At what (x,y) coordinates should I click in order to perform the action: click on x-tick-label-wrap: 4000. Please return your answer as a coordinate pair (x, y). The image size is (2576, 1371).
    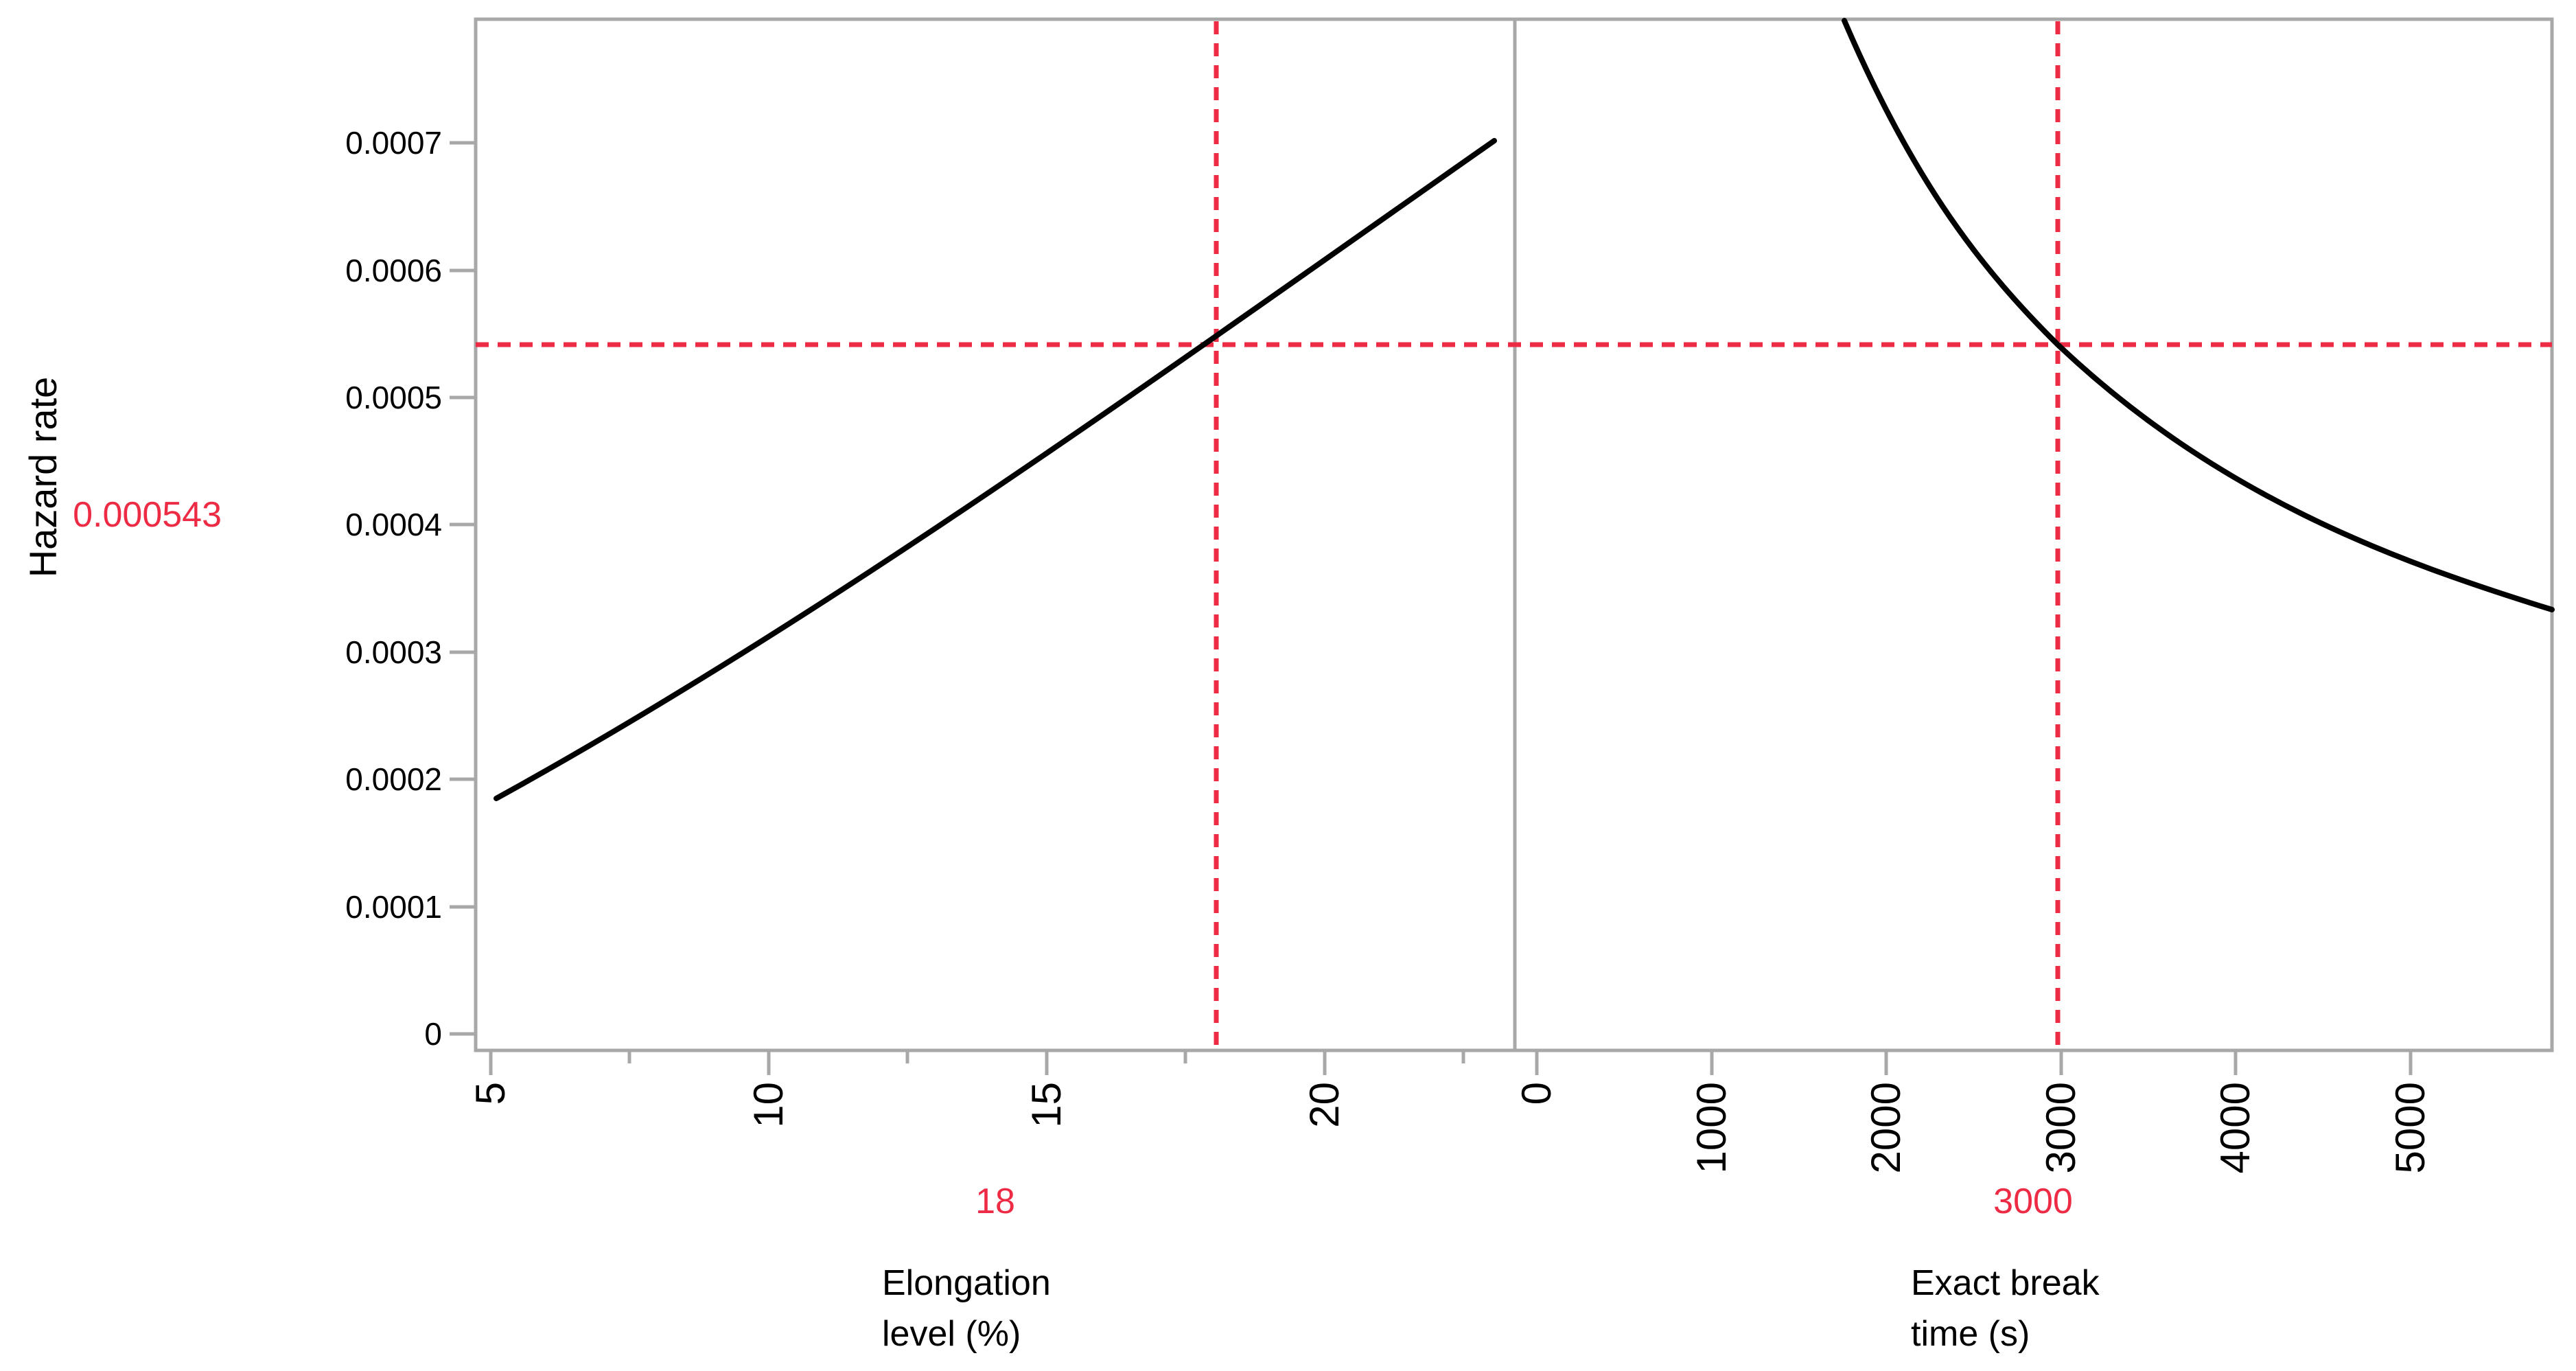
    Looking at the image, I should click on (2235, 1127).